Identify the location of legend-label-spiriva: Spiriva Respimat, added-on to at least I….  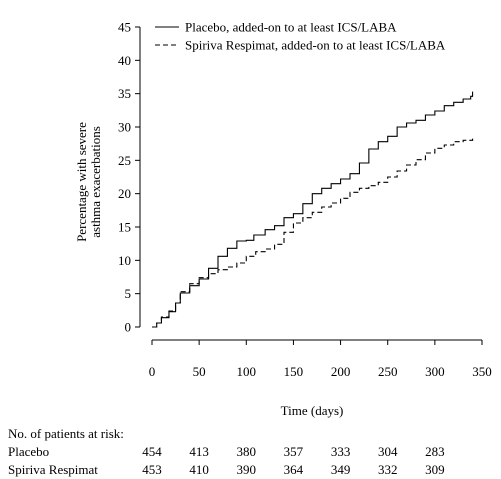
(315, 45).